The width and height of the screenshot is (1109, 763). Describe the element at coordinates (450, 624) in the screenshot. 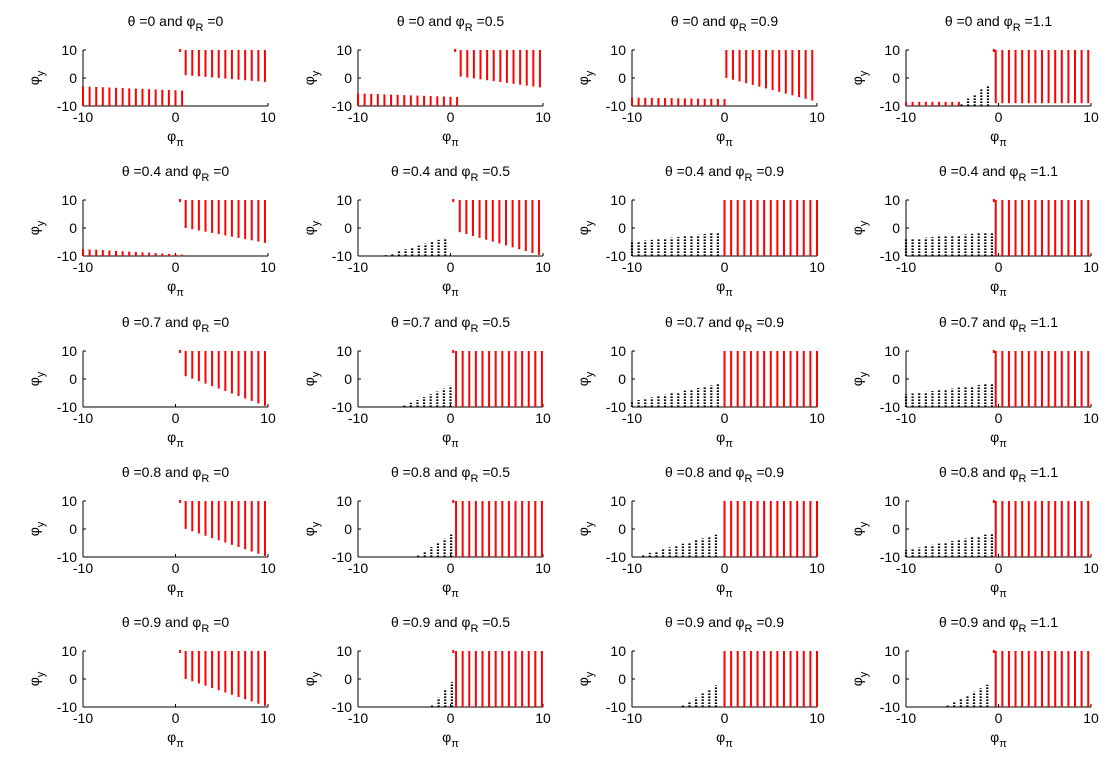

I see `subplot-title: θ =0.9 and φR =0.5` at that location.